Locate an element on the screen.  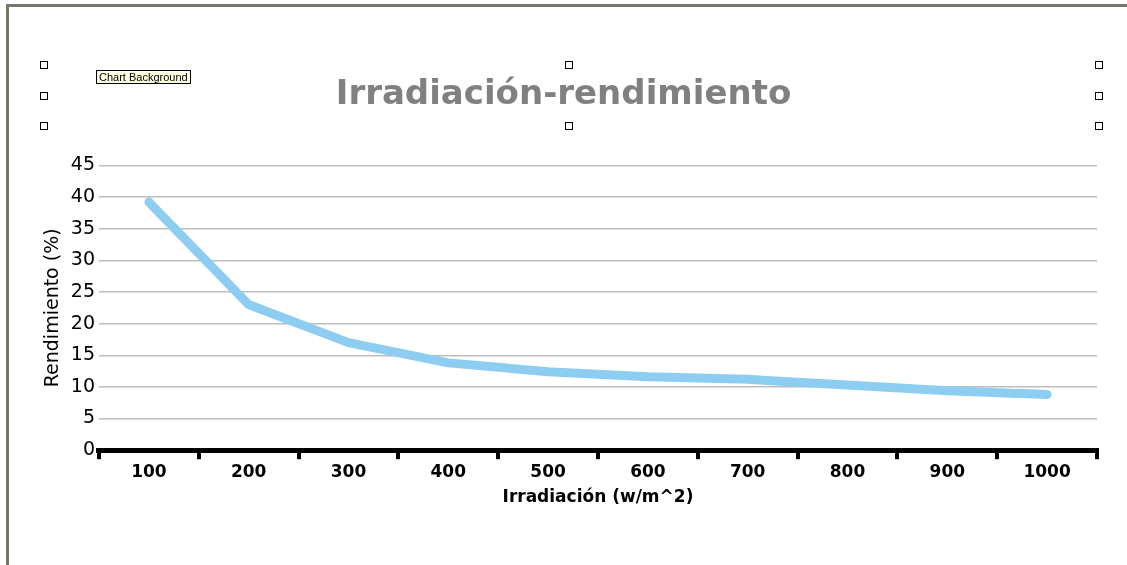
y-tick-label: 35 is located at coordinates (82, 226).